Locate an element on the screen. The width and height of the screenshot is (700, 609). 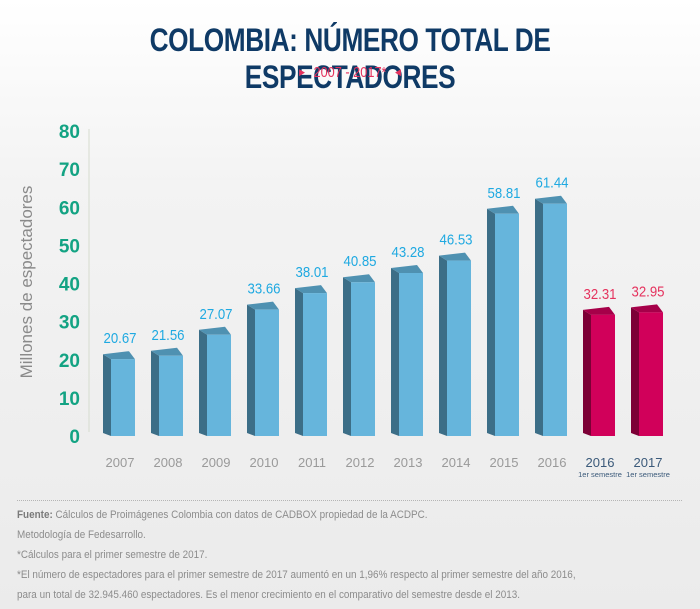
bar-value-label: 61.44 is located at coordinates (552, 182).